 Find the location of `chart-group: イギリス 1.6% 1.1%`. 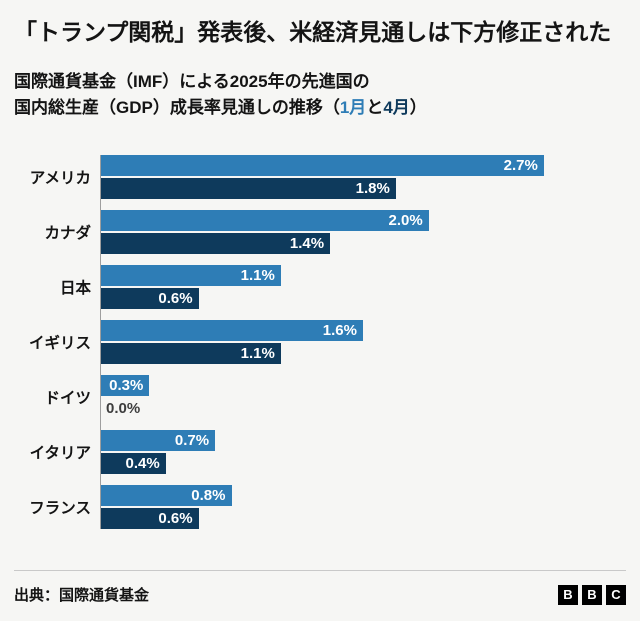

chart-group: イギリス 1.6% 1.1% is located at coordinates (320, 342).